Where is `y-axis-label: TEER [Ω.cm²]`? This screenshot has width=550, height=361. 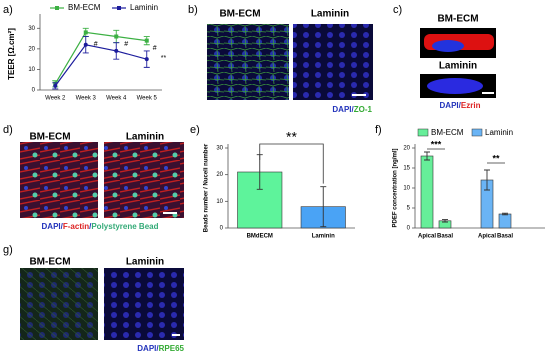 y-axis-label: TEER [Ω.cm²] is located at coordinates (11, 54).